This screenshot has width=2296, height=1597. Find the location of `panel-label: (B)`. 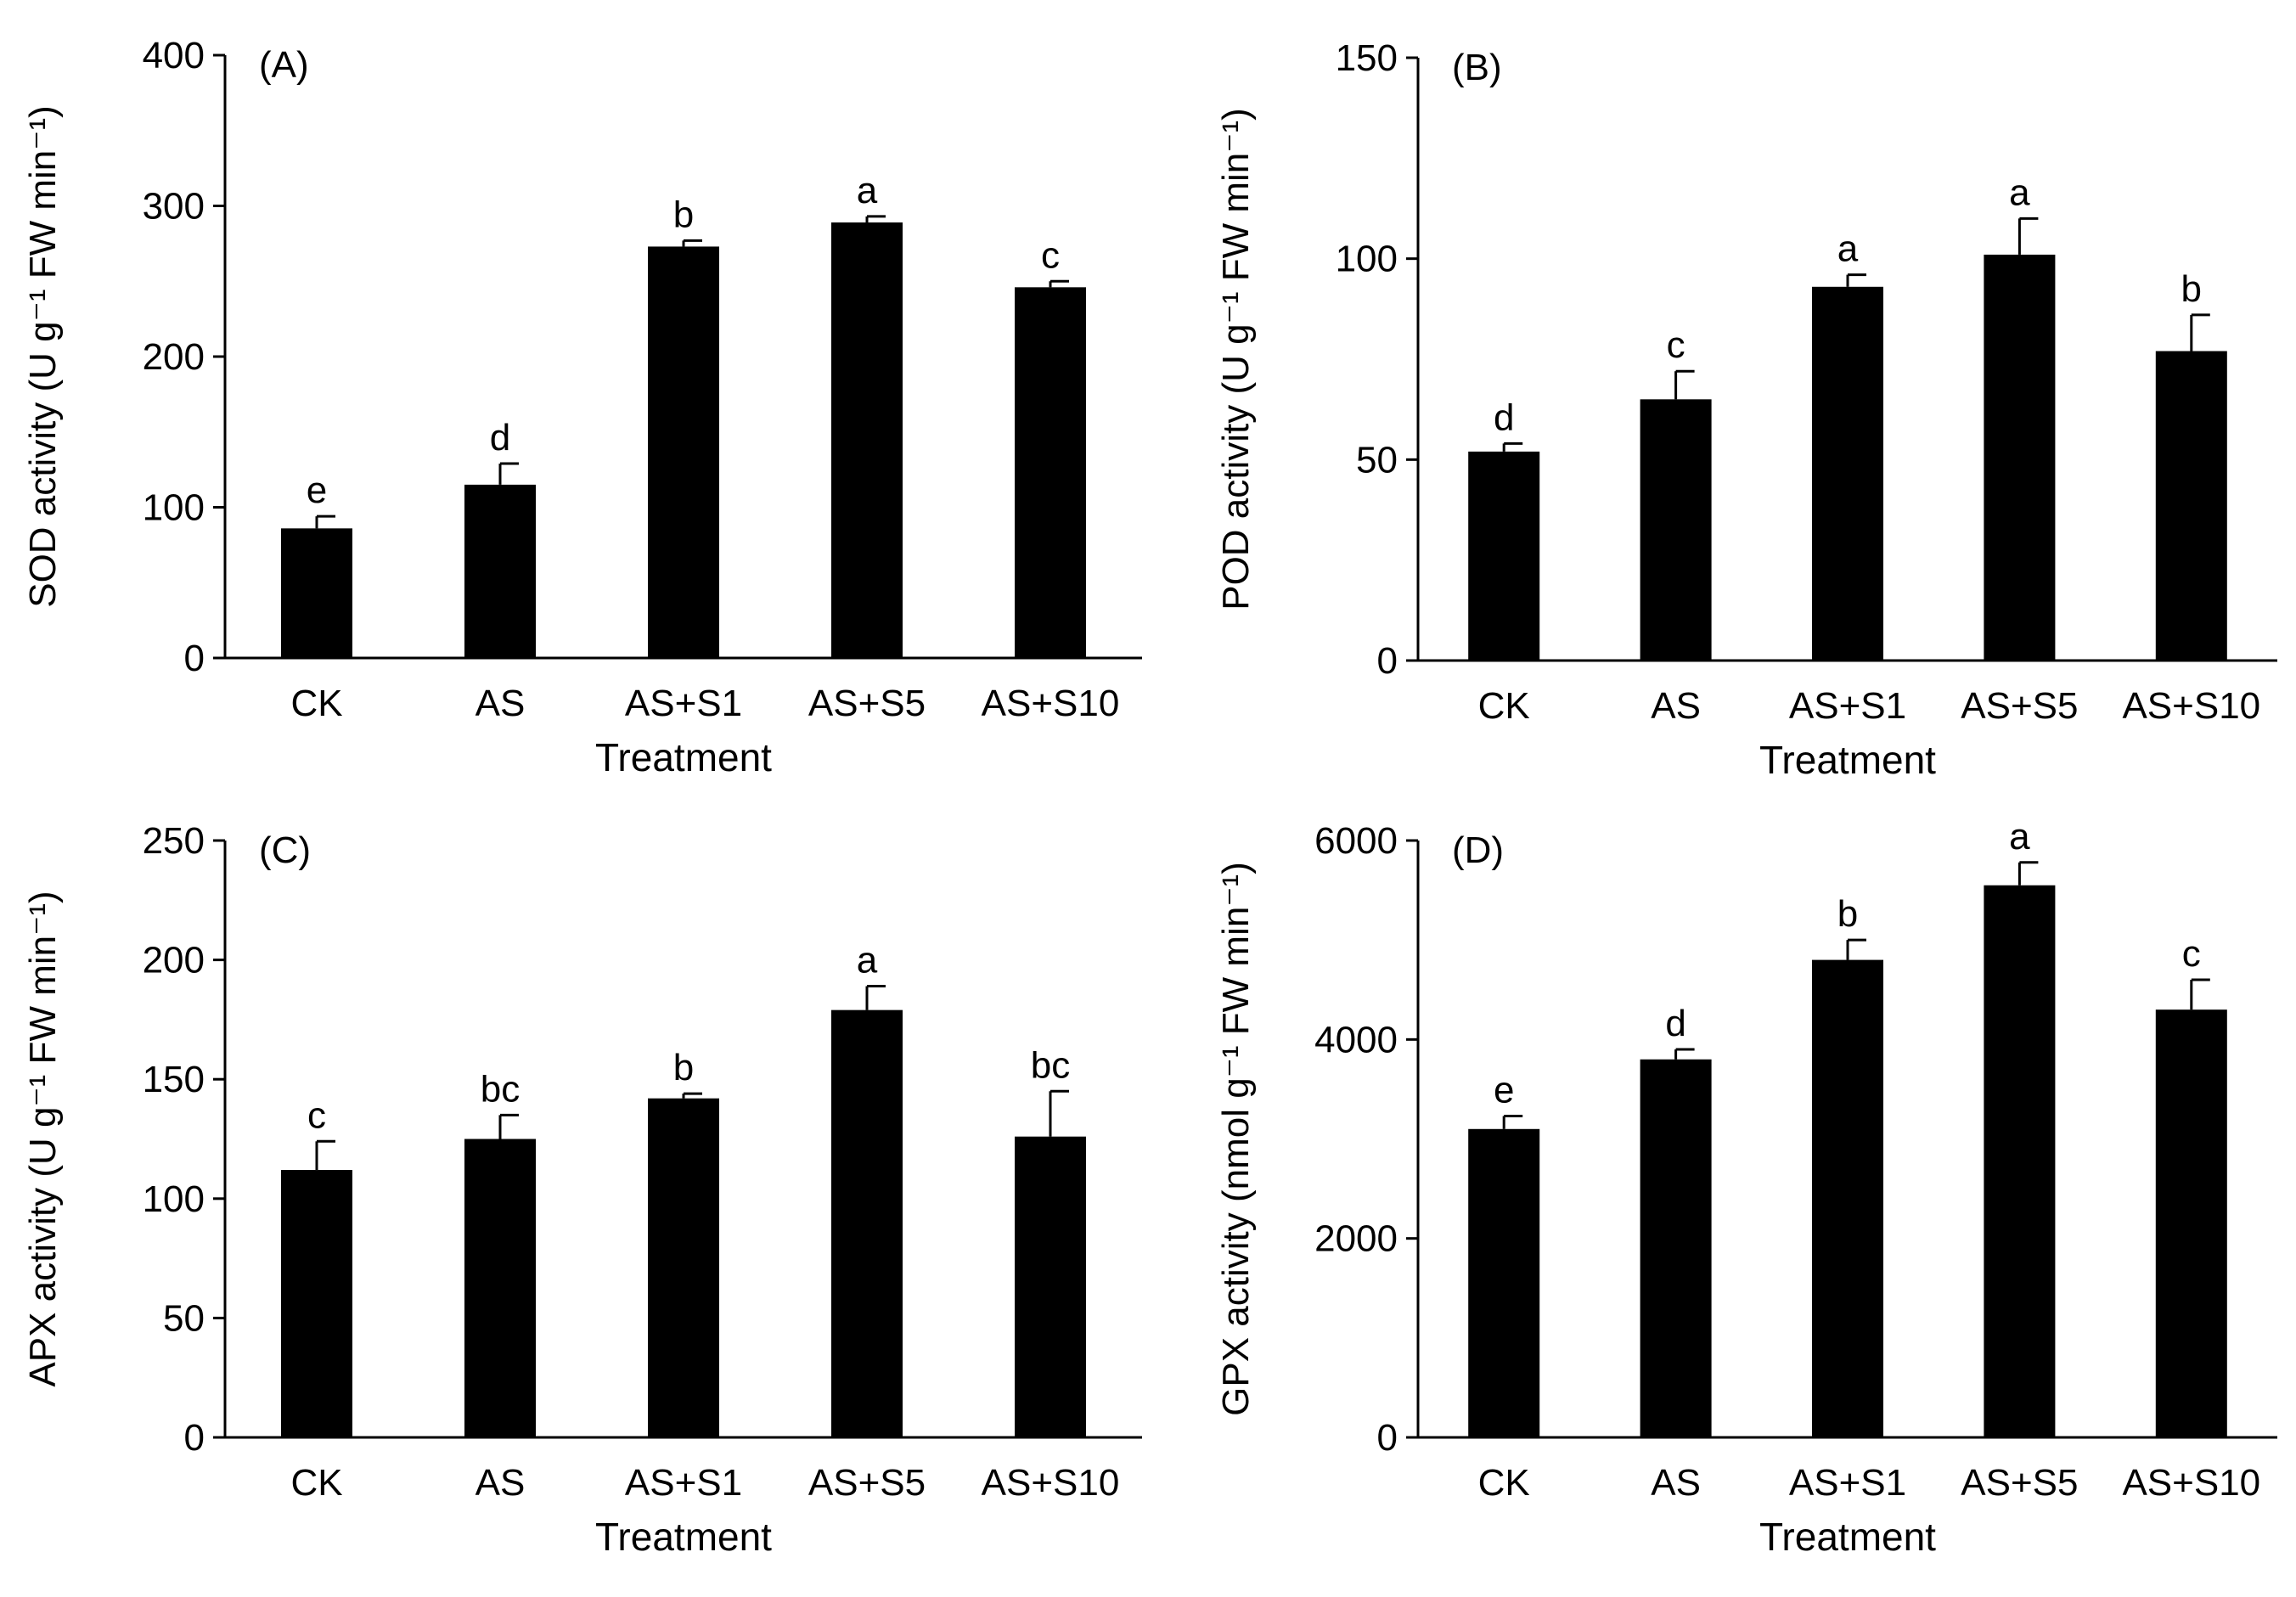

panel-label: (B) is located at coordinates (1477, 67).